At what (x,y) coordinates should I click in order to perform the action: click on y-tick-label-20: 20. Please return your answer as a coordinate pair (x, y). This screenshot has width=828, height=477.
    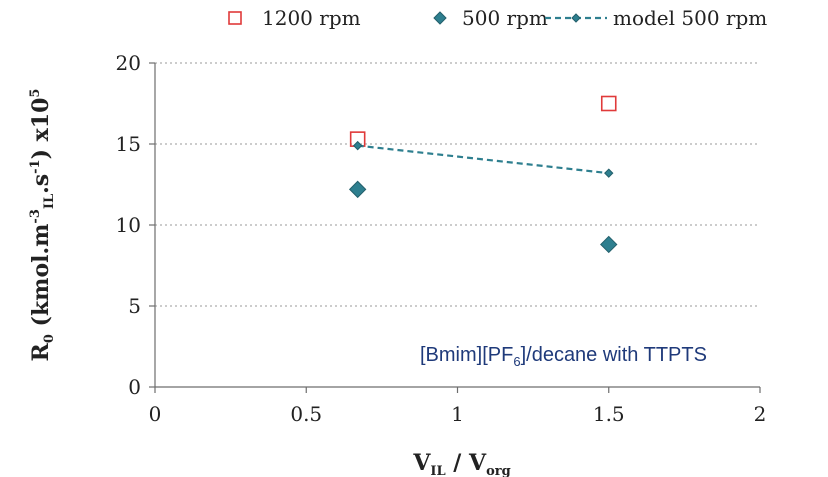
    Looking at the image, I should click on (128, 63).